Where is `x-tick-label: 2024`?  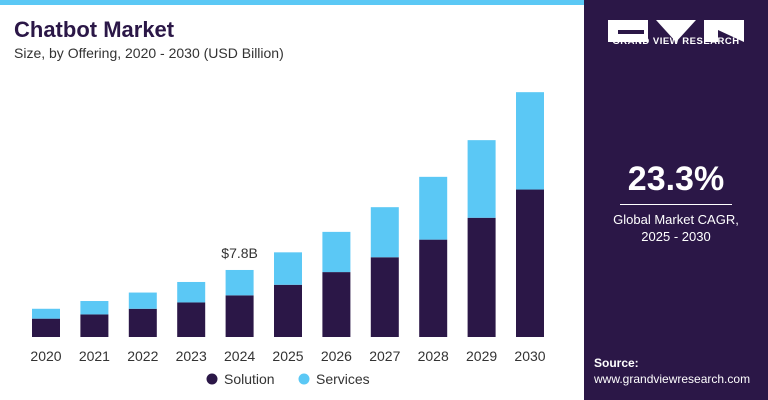 x-tick-label: 2024 is located at coordinates (239, 356).